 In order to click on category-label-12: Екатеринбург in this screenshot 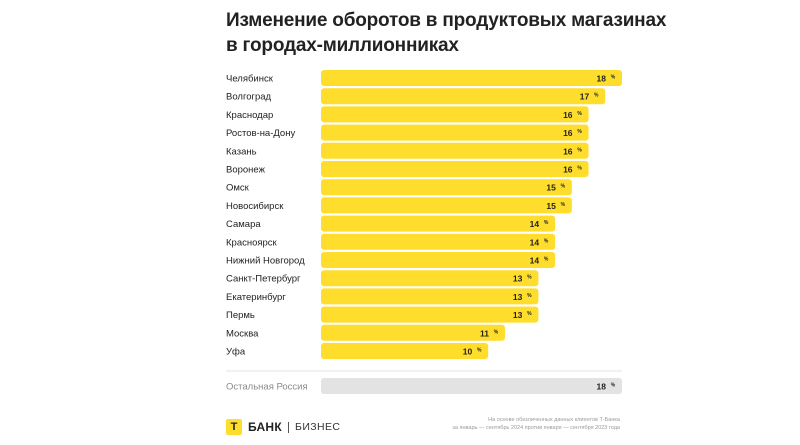, I will do `click(256, 297)`.